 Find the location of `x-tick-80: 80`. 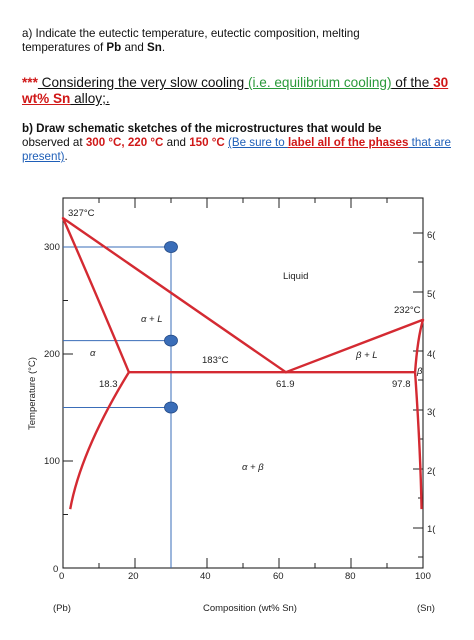

x-tick-80: 80 is located at coordinates (350, 576).